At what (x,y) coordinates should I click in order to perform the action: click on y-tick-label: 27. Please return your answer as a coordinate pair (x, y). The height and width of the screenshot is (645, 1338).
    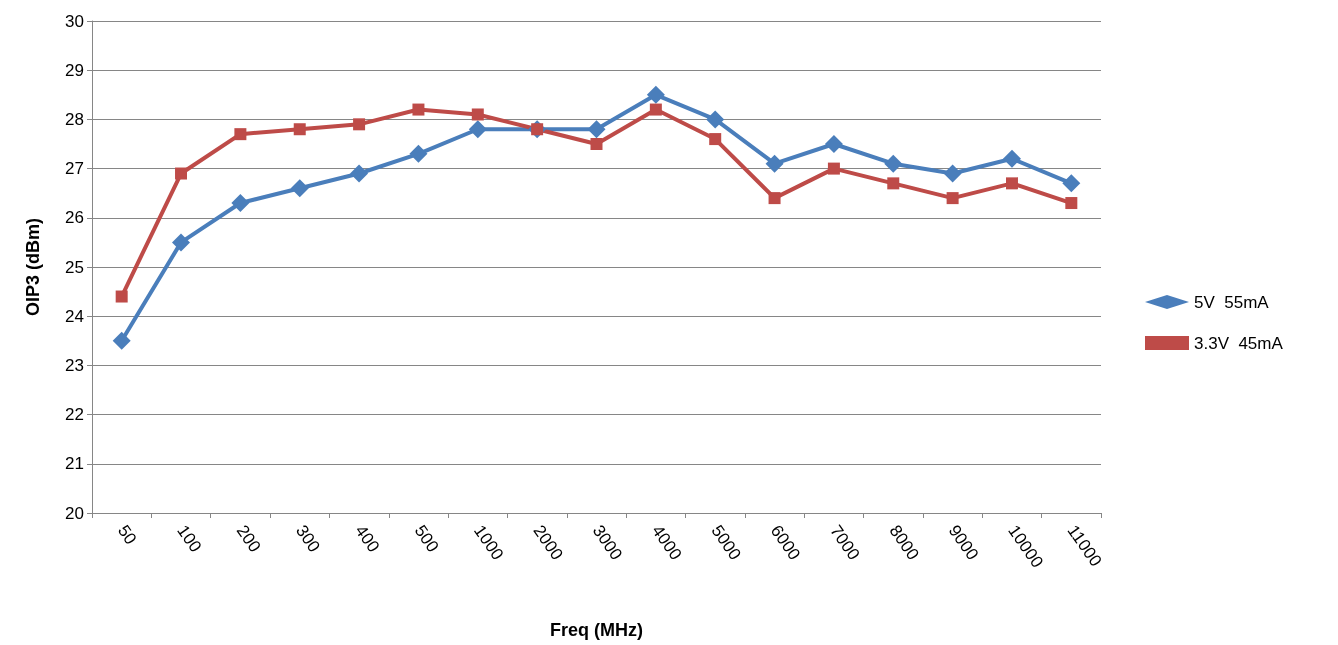
    Looking at the image, I should click on (74, 169).